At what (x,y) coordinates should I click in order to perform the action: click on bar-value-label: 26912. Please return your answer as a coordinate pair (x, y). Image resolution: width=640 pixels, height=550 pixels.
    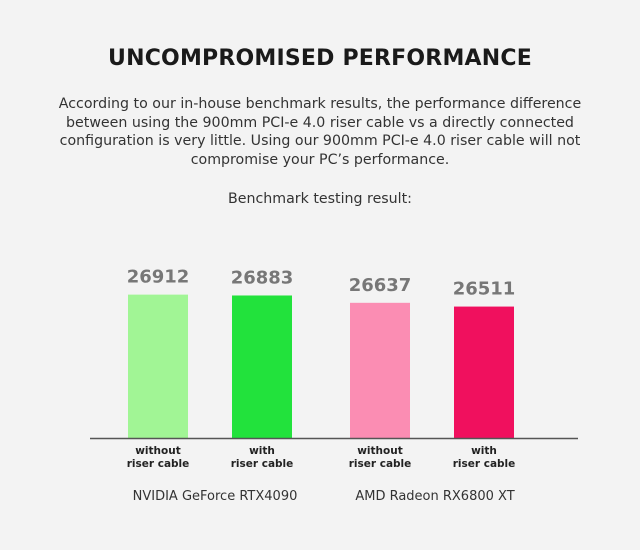
    Looking at the image, I should click on (158, 277).